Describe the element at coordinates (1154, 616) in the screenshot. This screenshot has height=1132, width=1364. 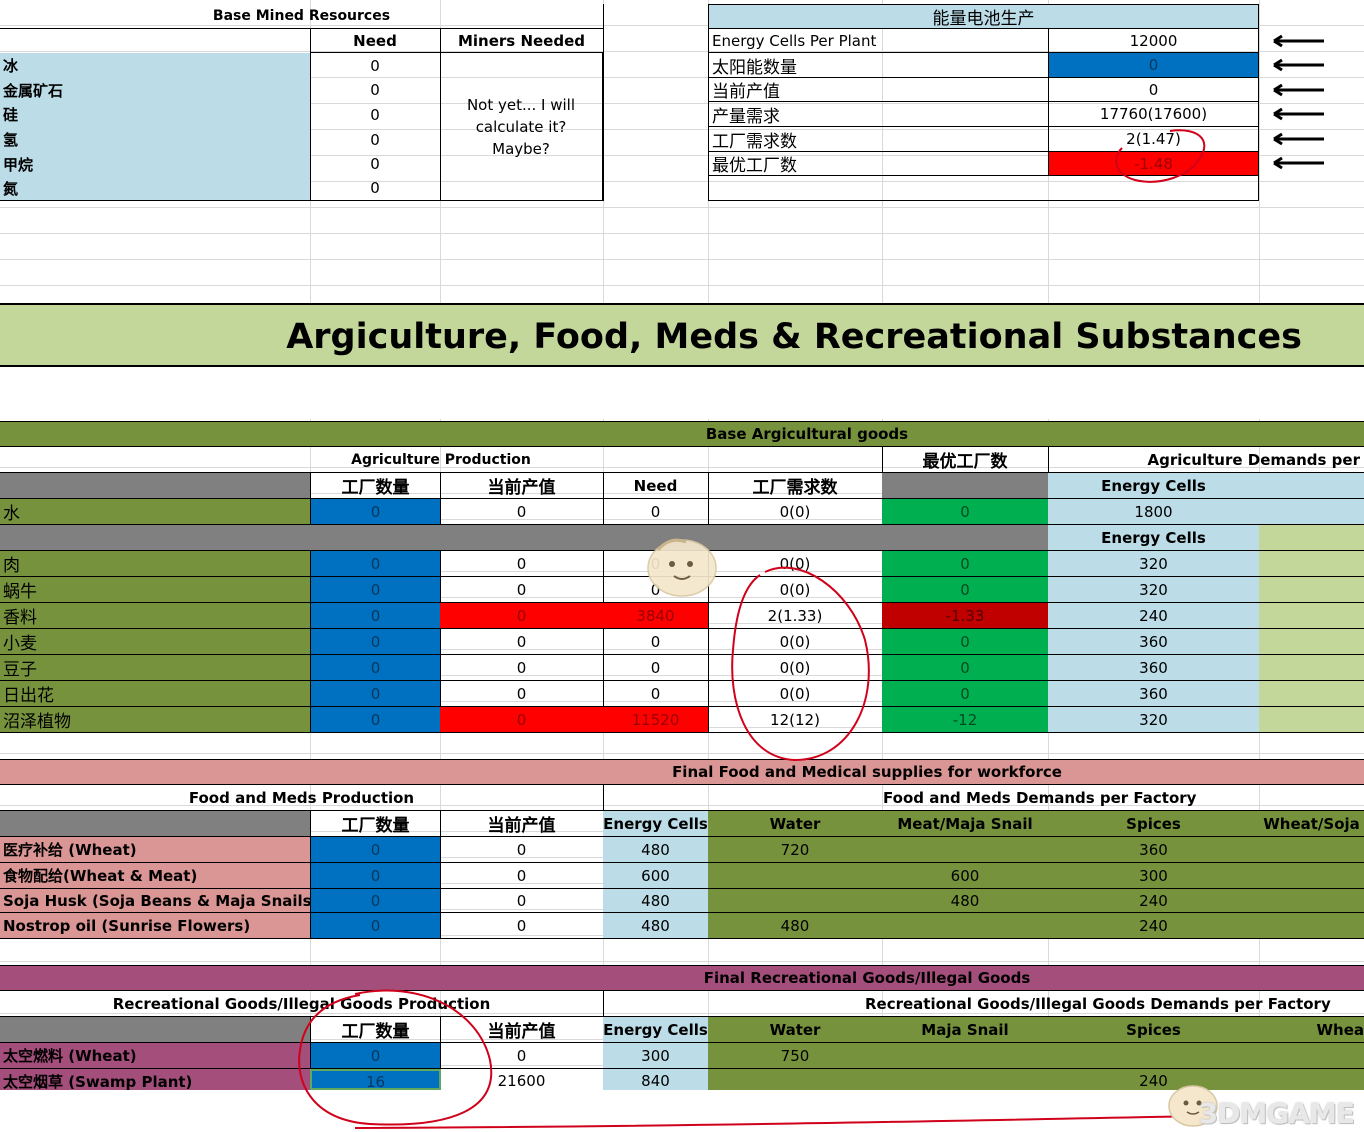
I see `agri-row-energy: 240` at that location.